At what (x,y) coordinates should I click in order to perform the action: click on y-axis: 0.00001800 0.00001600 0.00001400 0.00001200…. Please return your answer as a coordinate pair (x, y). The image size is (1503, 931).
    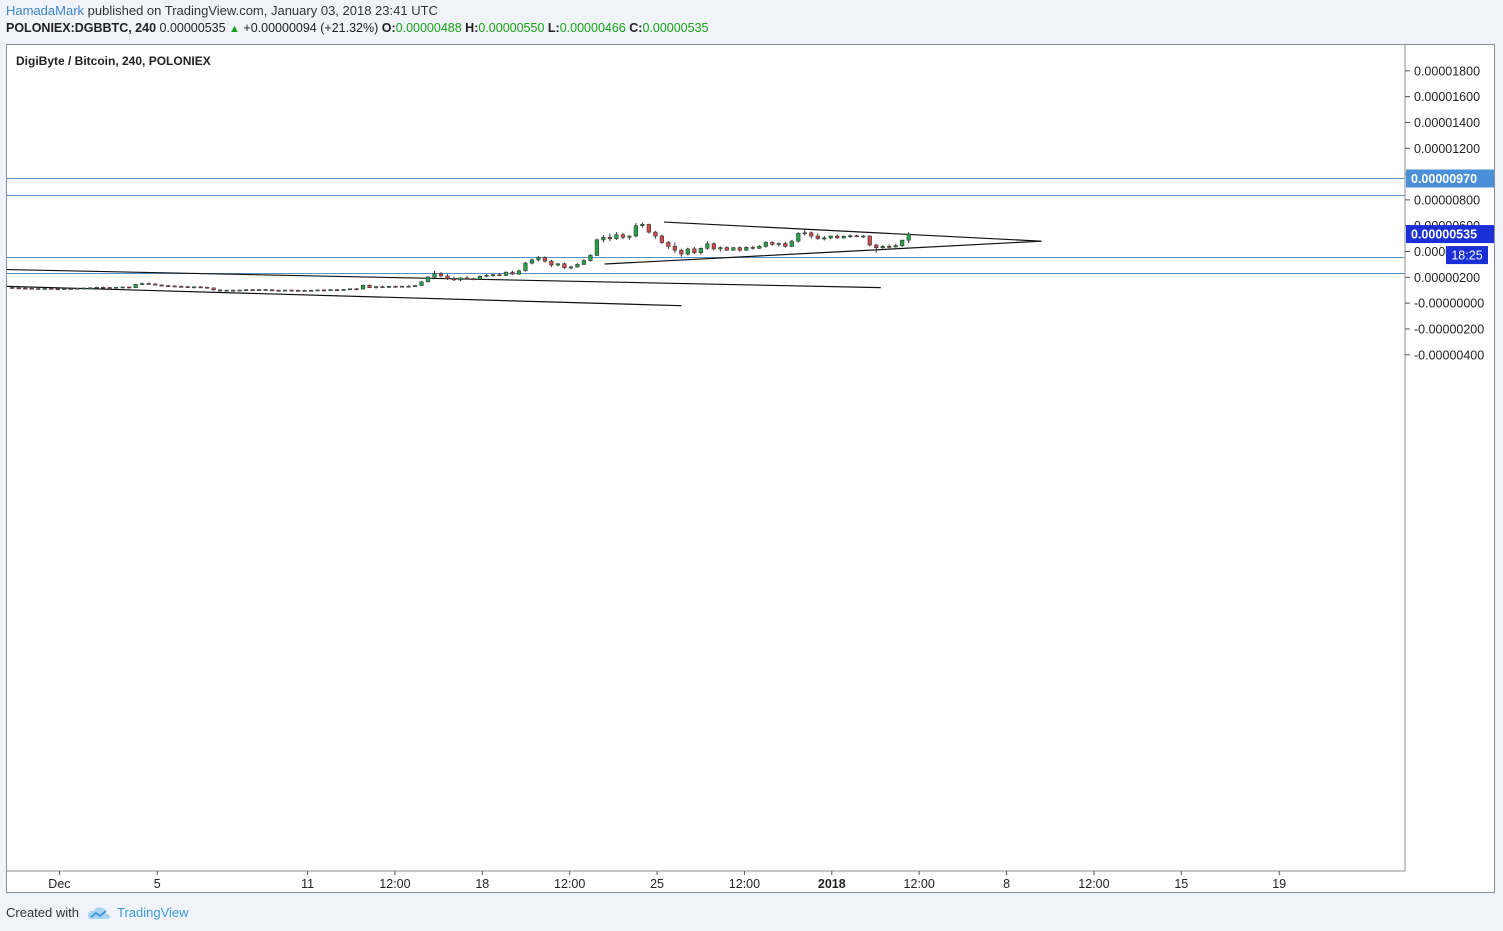
    Looking at the image, I should click on (1444, 213).